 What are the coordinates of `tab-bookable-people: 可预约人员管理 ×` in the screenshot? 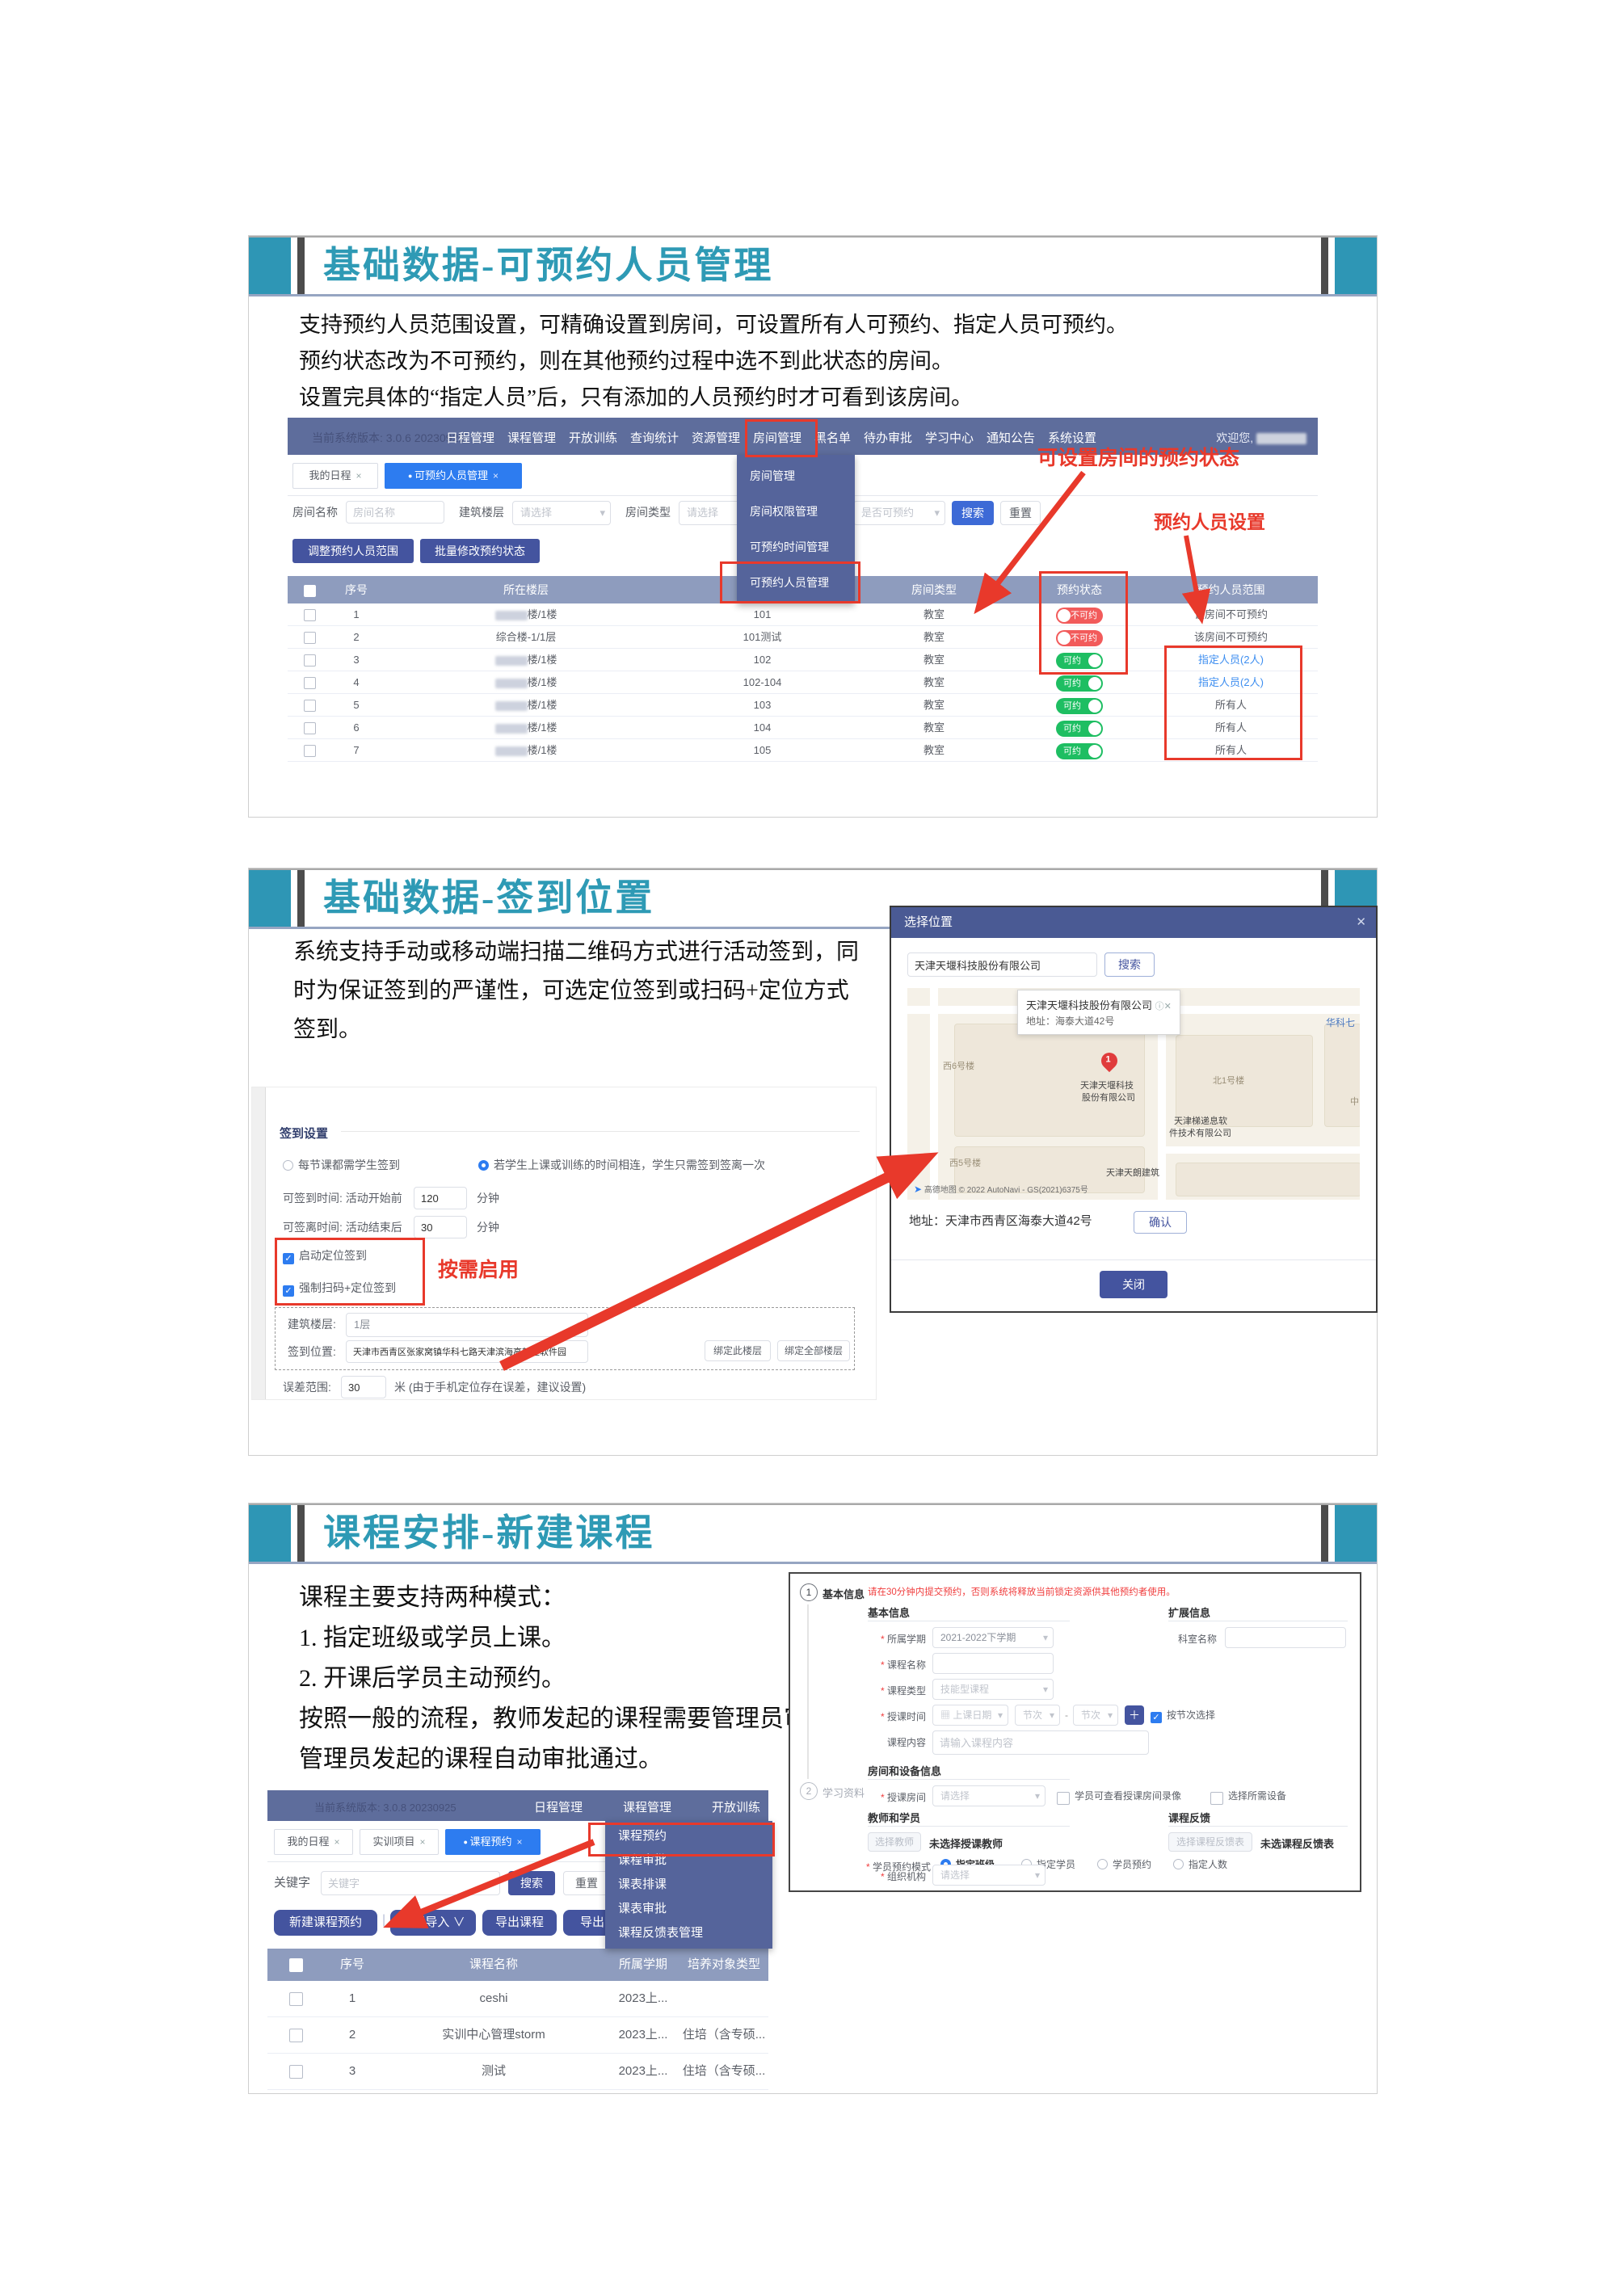 It's located at (454, 476).